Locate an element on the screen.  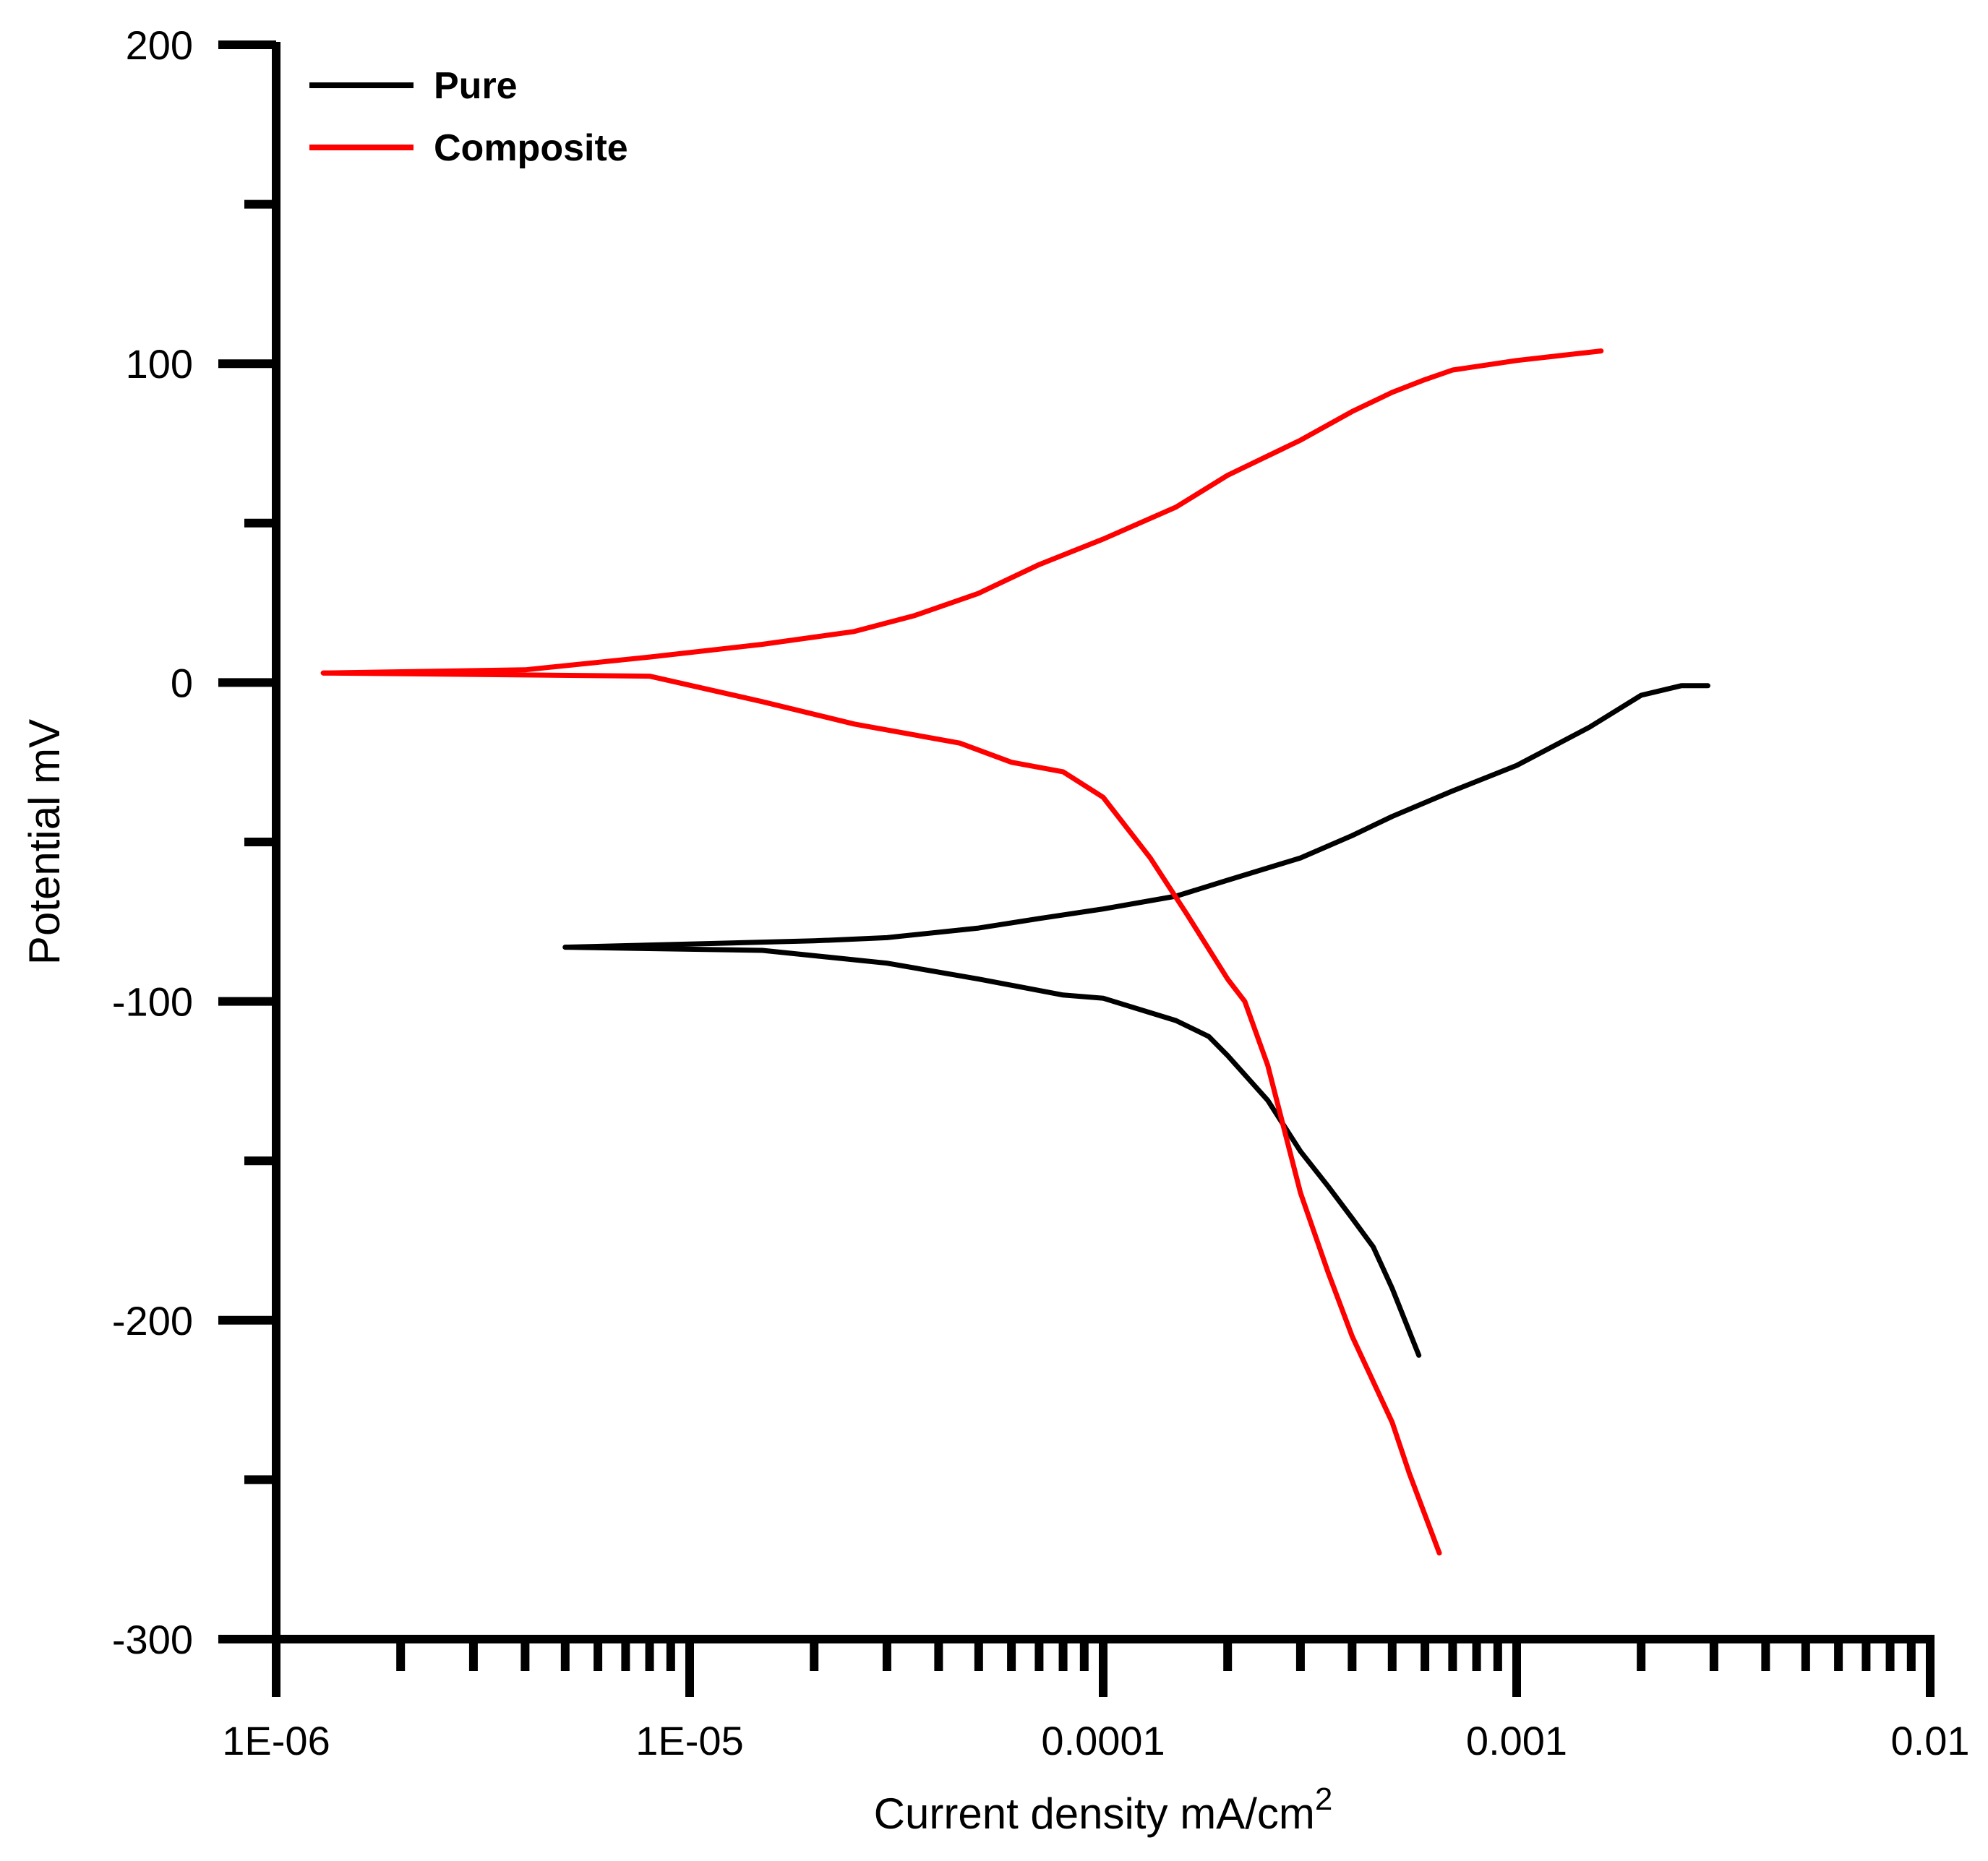
y-tick-label: -200 is located at coordinates (152, 1321).